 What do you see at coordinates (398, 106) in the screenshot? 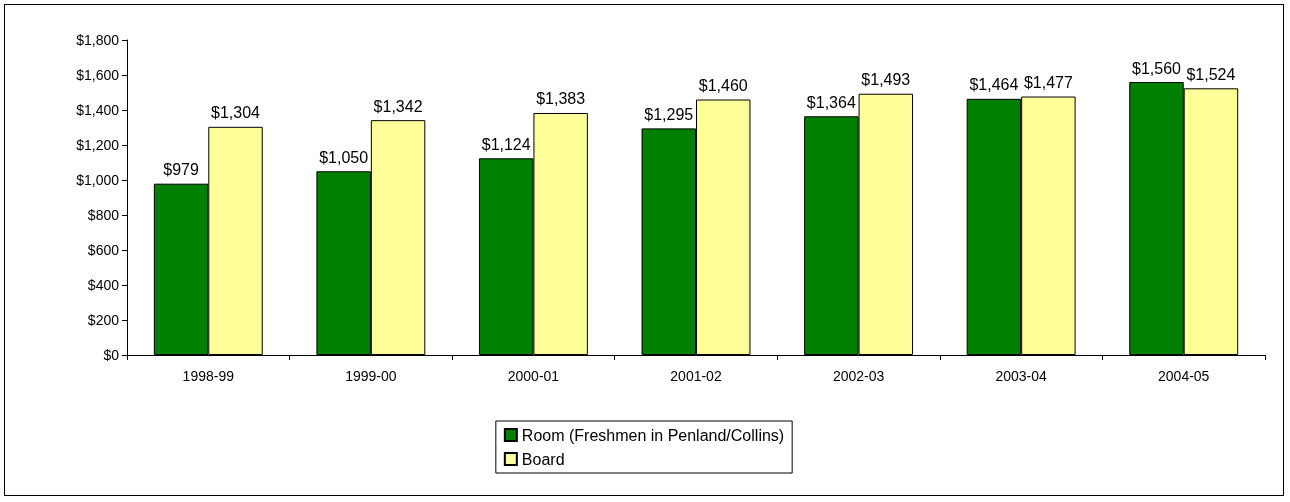
I see `data-label: $1,342` at bounding box center [398, 106].